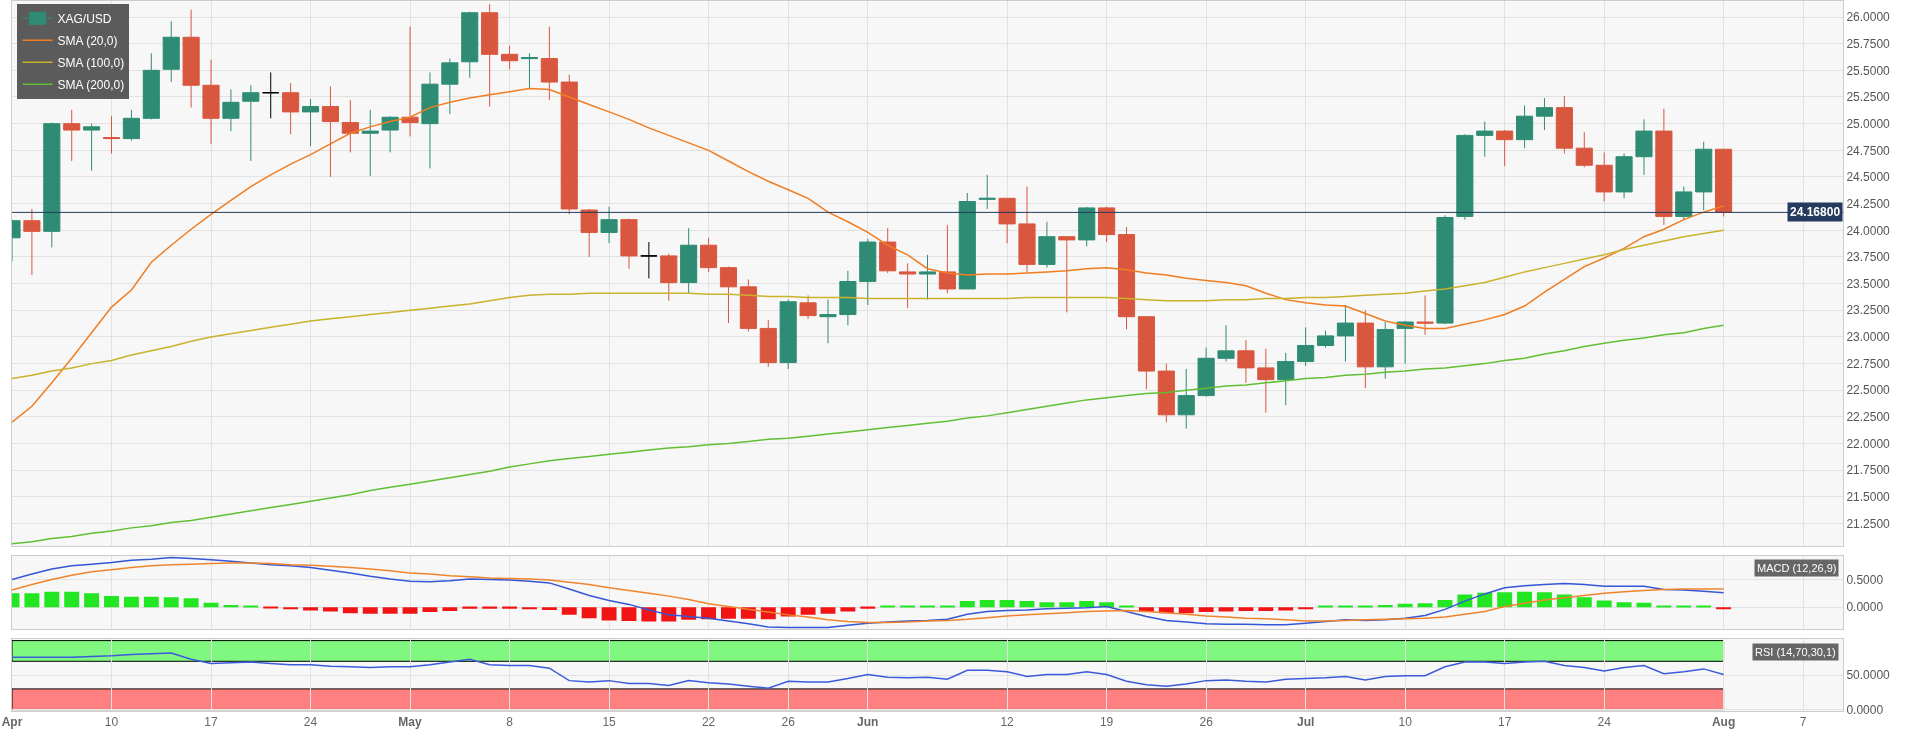  Describe the element at coordinates (1007, 722) in the screenshot. I see `x-tick-label: 12` at that location.